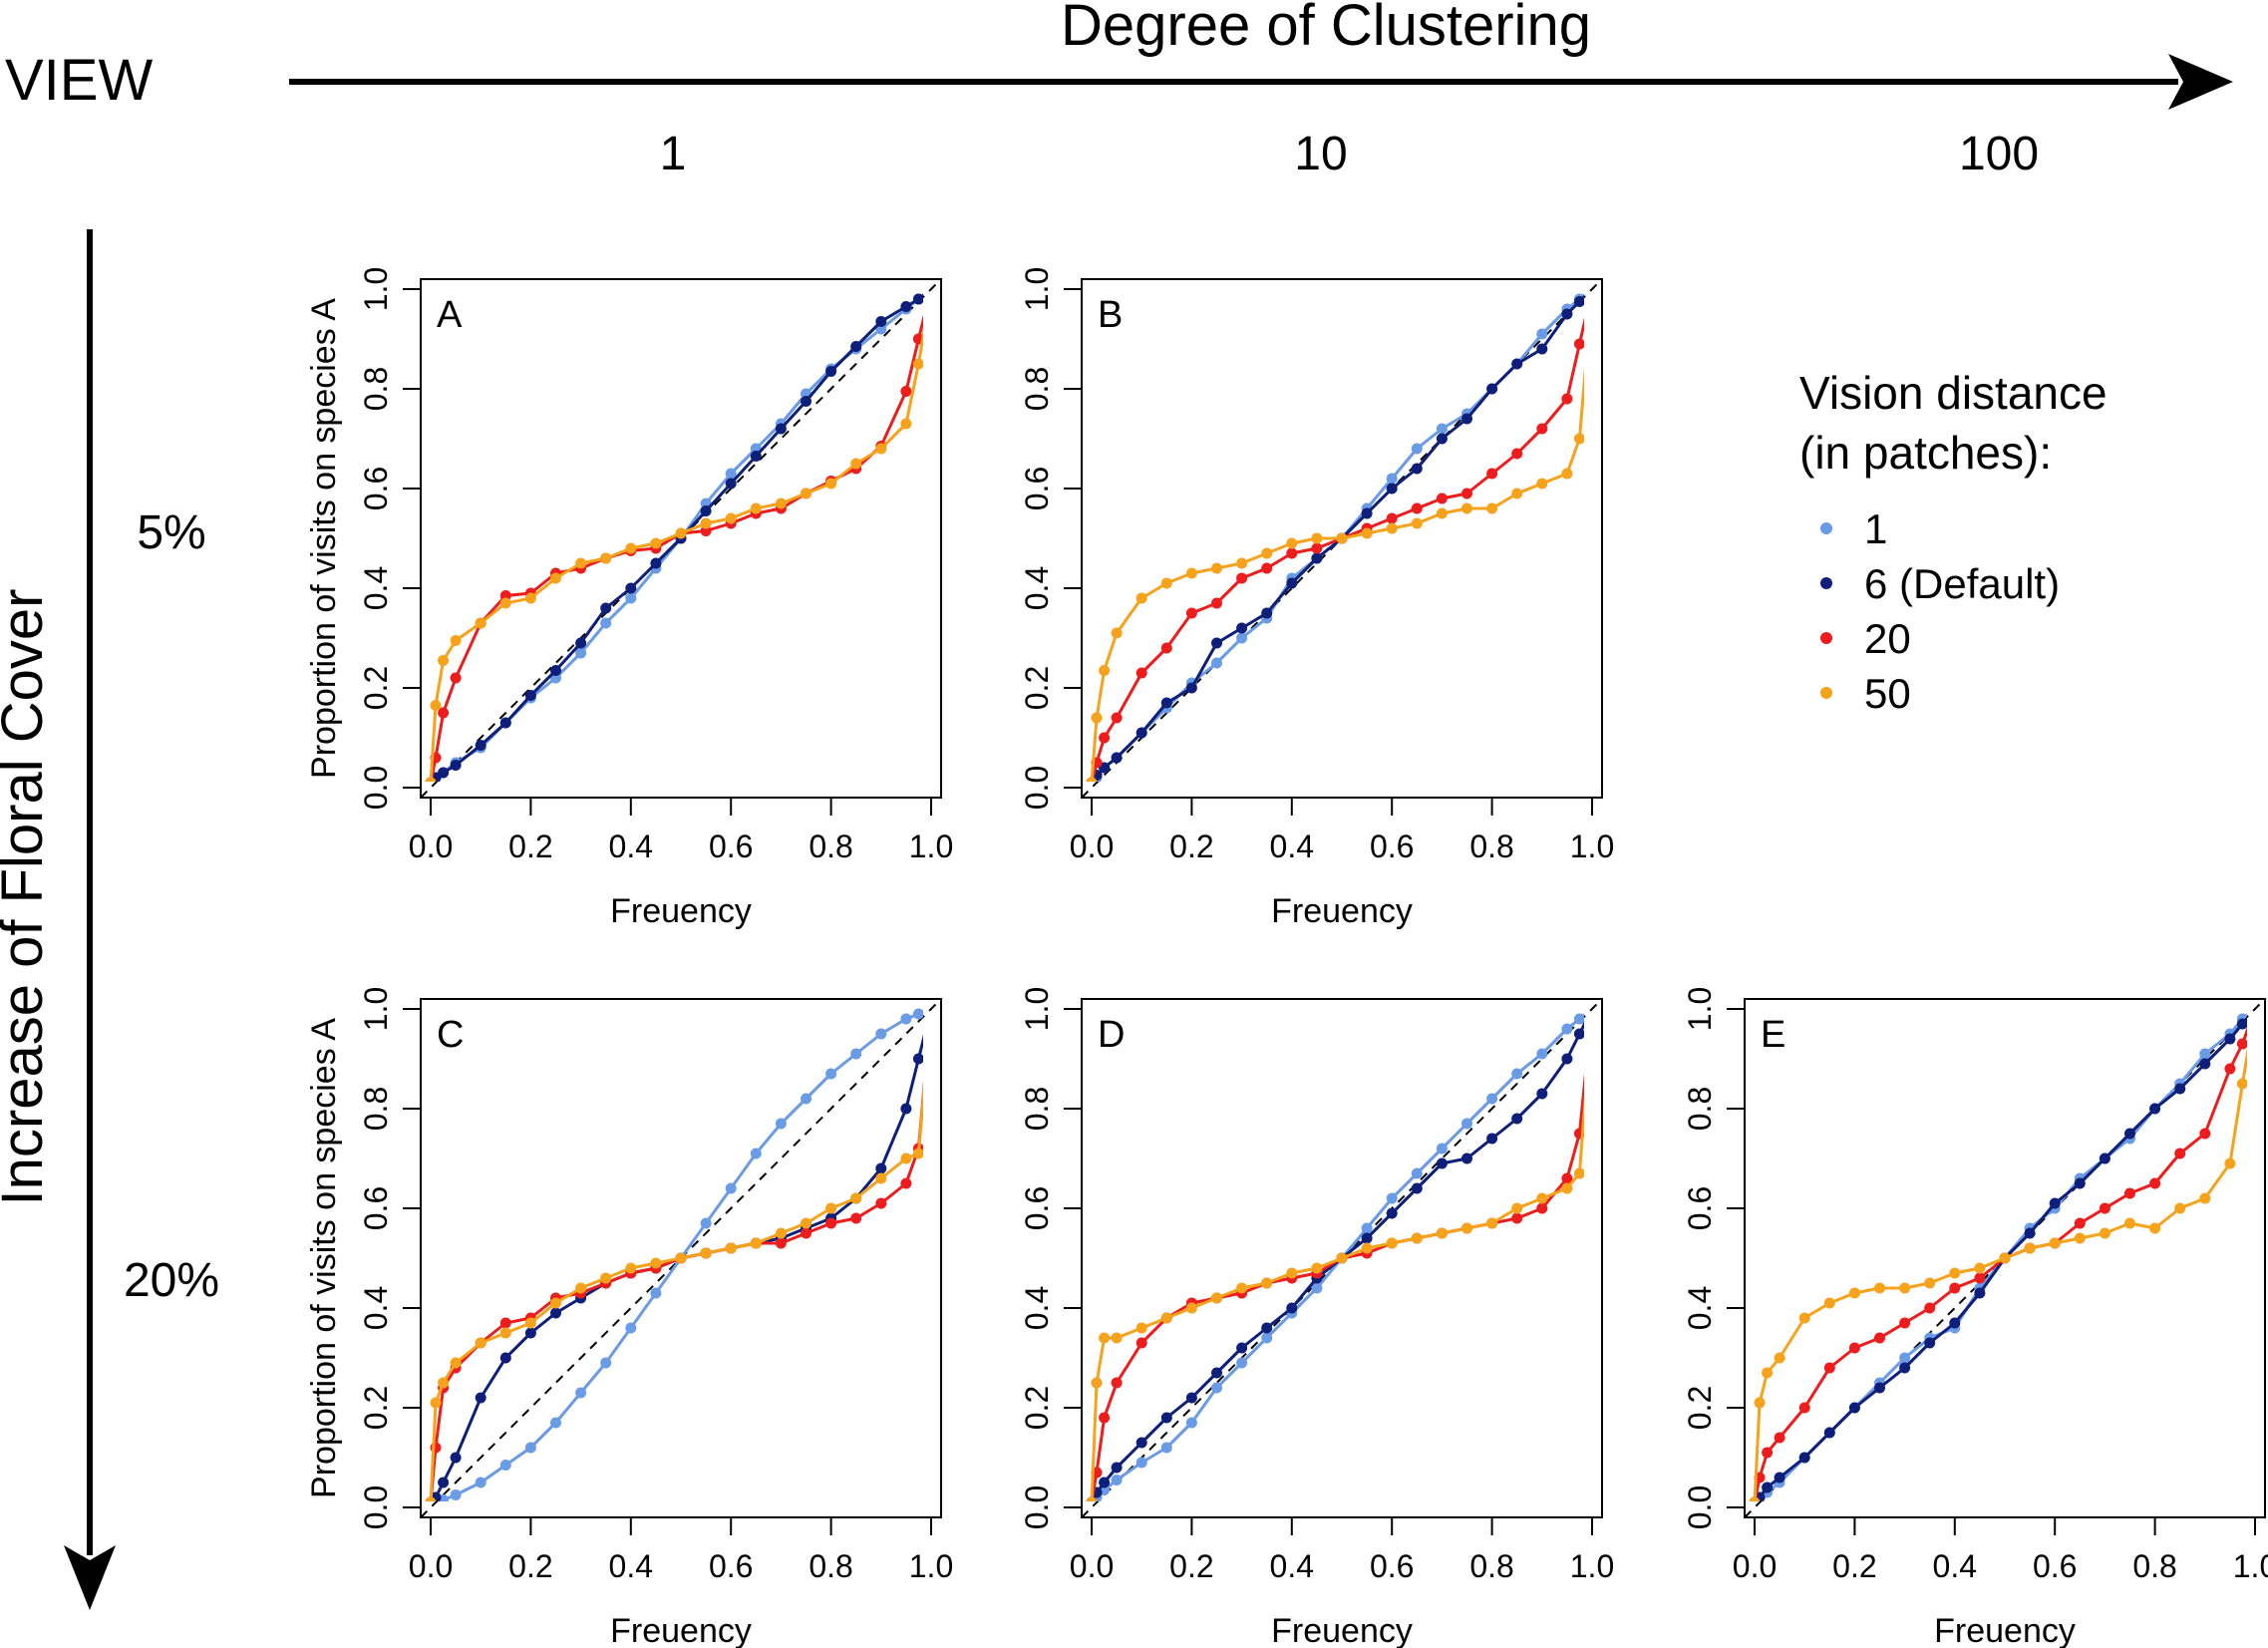 The image size is (2268, 1648). Describe the element at coordinates (1773, 1035) in the screenshot. I see `panel-letter: E` at that location.